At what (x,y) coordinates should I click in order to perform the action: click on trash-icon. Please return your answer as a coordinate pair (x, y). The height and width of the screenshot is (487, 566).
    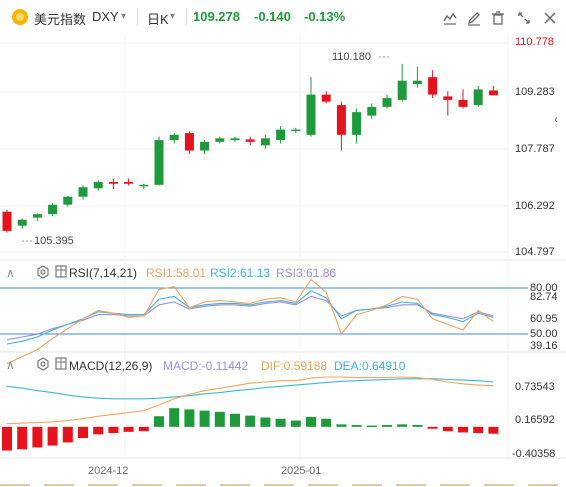
    Looking at the image, I should click on (498, 18).